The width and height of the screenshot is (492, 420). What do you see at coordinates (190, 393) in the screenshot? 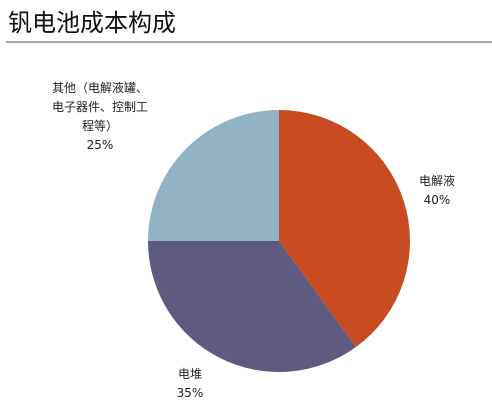
I see `slice-value-label: 35%` at bounding box center [190, 393].